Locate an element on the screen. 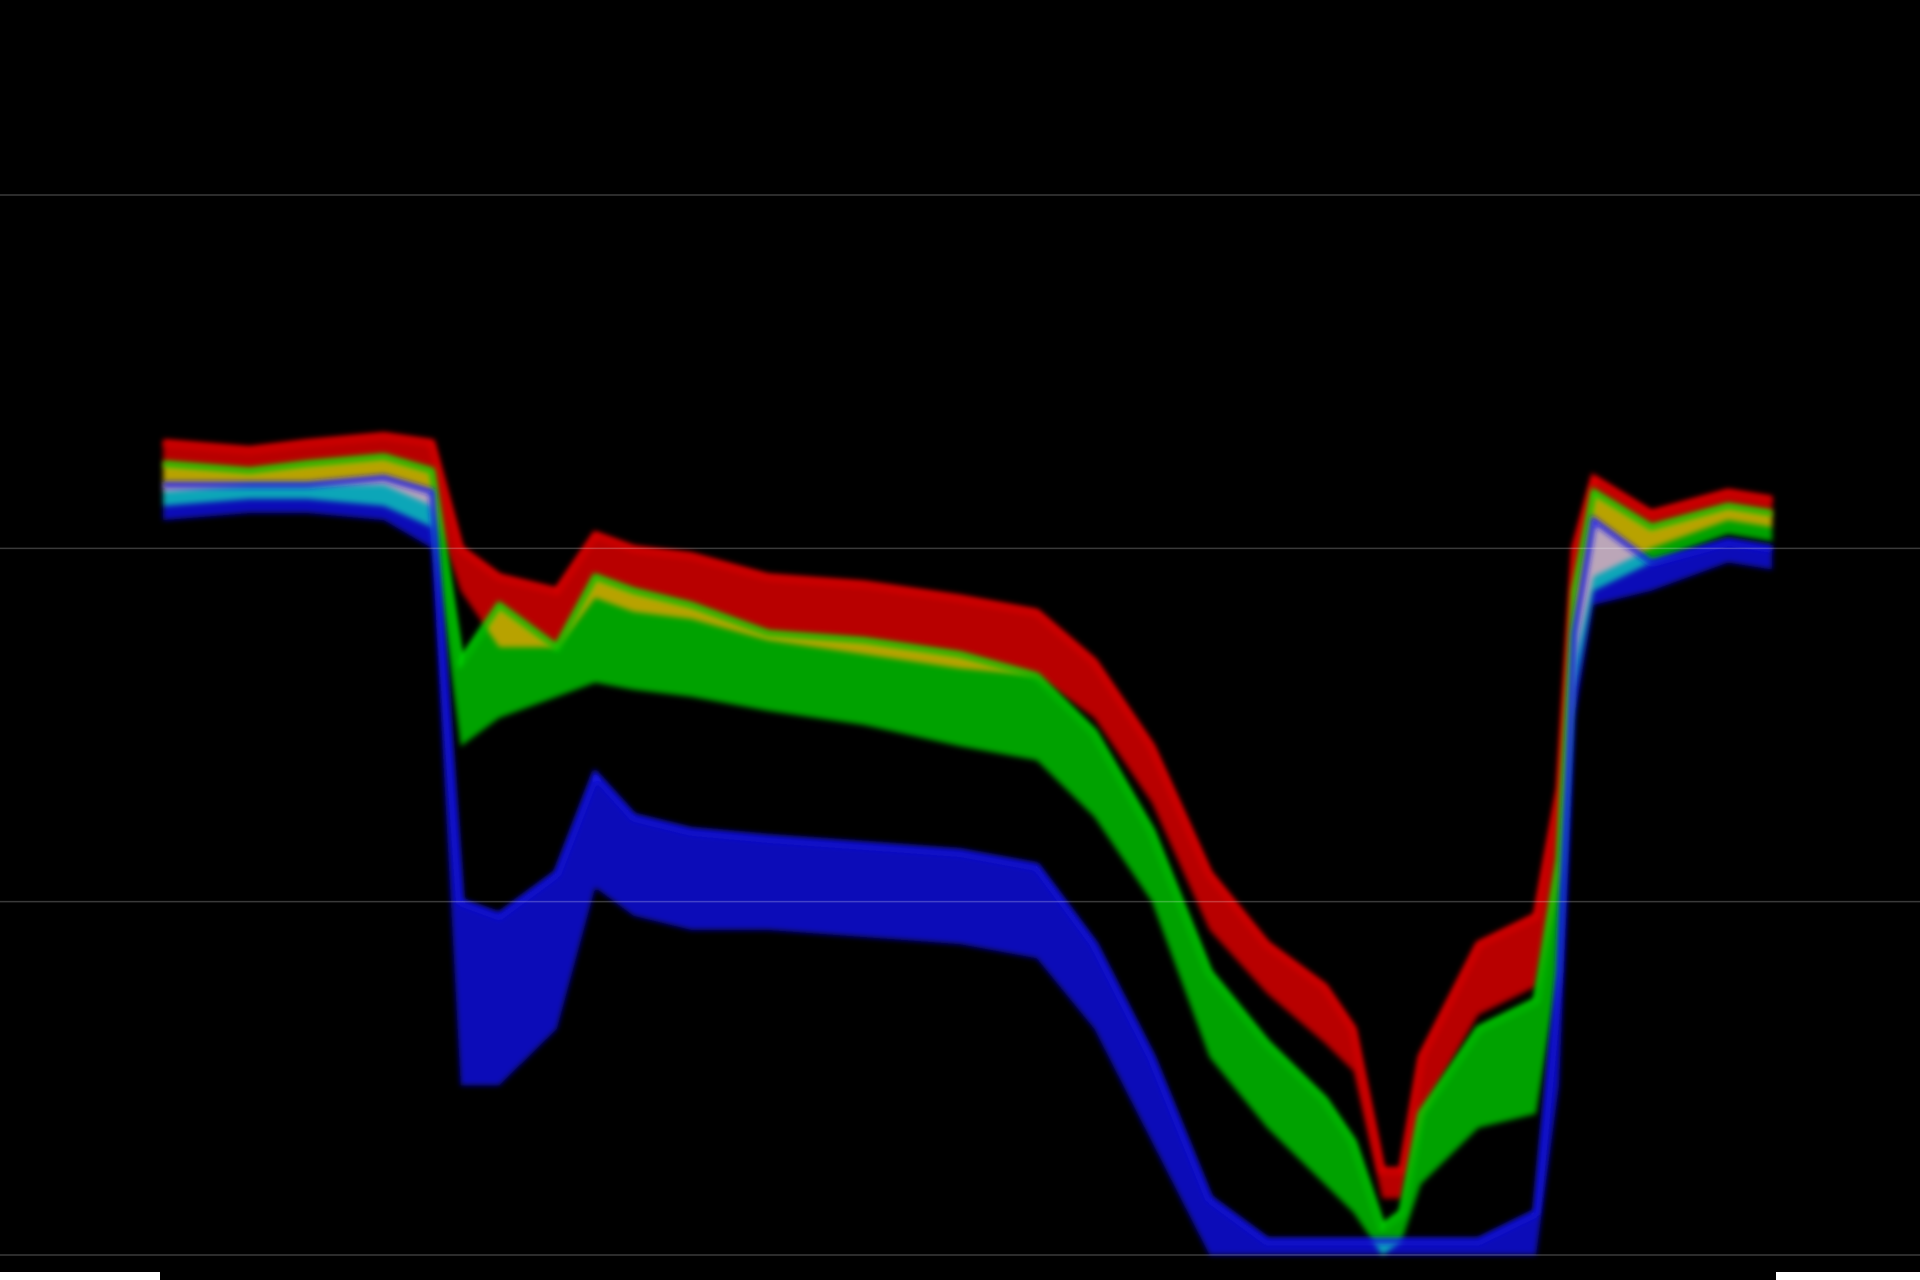  edge-marker-left is located at coordinates (80, 1276).